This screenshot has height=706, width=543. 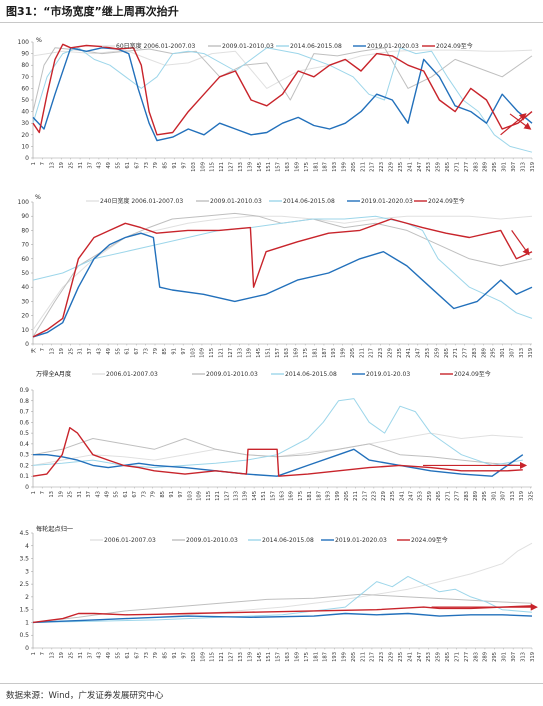 I want to click on footer: 数据来源：Wind，广发证券发展研究中心, so click(x=271, y=694).